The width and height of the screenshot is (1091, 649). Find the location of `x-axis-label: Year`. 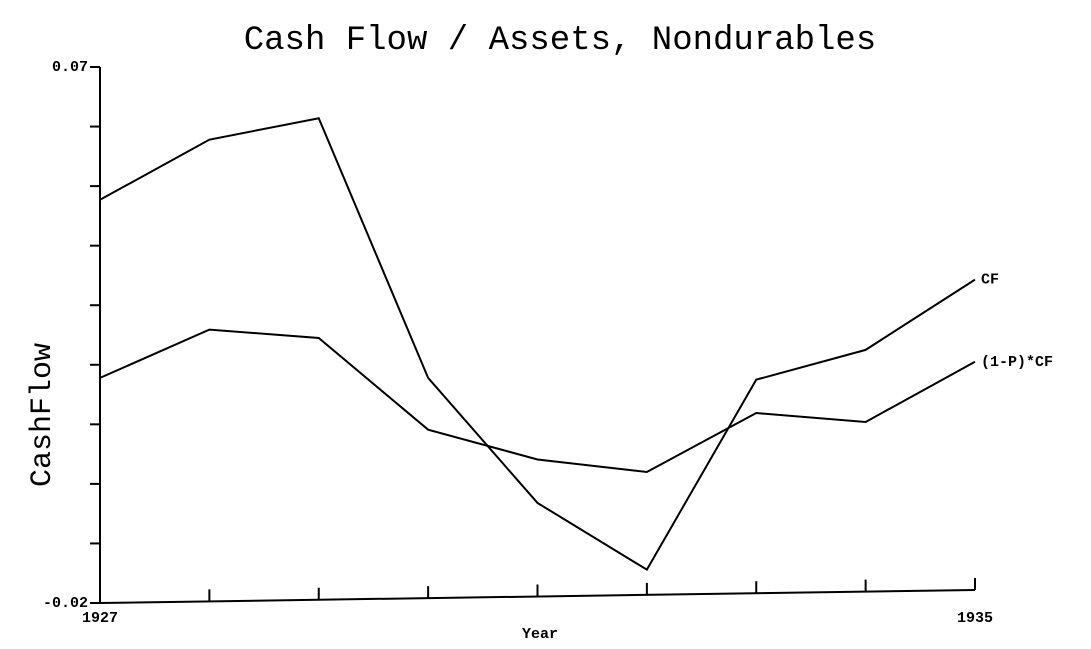

x-axis-label: Year is located at coordinates (540, 634).